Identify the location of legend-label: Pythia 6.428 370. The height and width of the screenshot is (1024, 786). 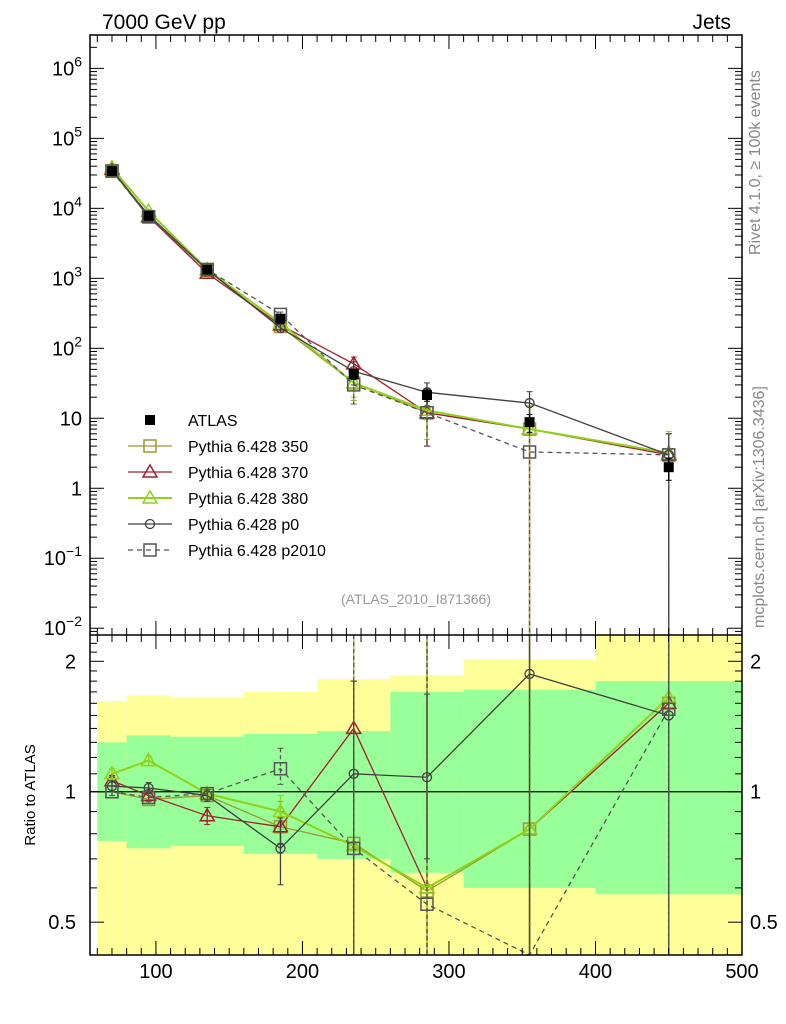
(248, 473).